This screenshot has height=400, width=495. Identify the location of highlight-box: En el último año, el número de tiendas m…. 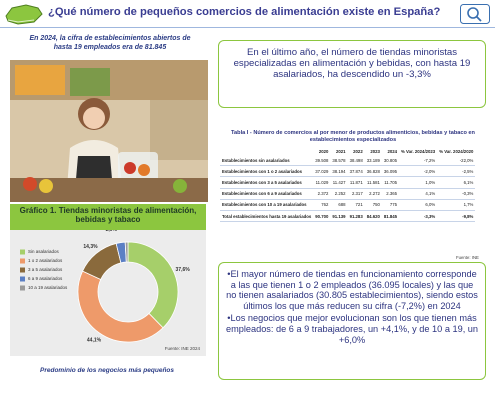
(352, 74).